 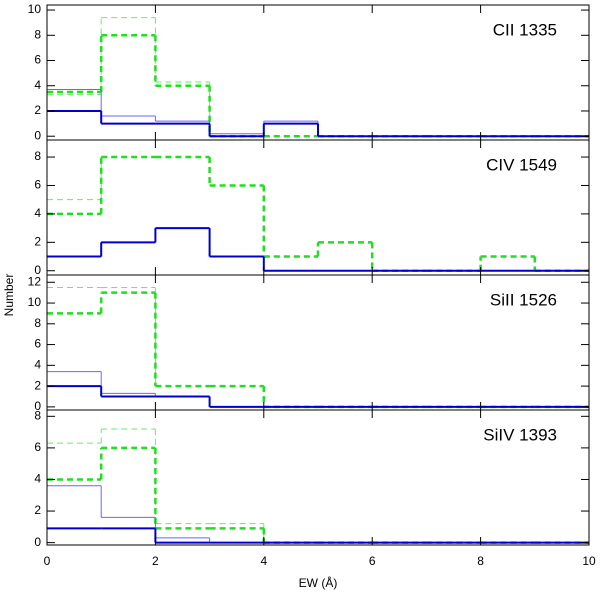 What do you see at coordinates (263, 561) in the screenshot?
I see `x-tick-label: 4` at bounding box center [263, 561].